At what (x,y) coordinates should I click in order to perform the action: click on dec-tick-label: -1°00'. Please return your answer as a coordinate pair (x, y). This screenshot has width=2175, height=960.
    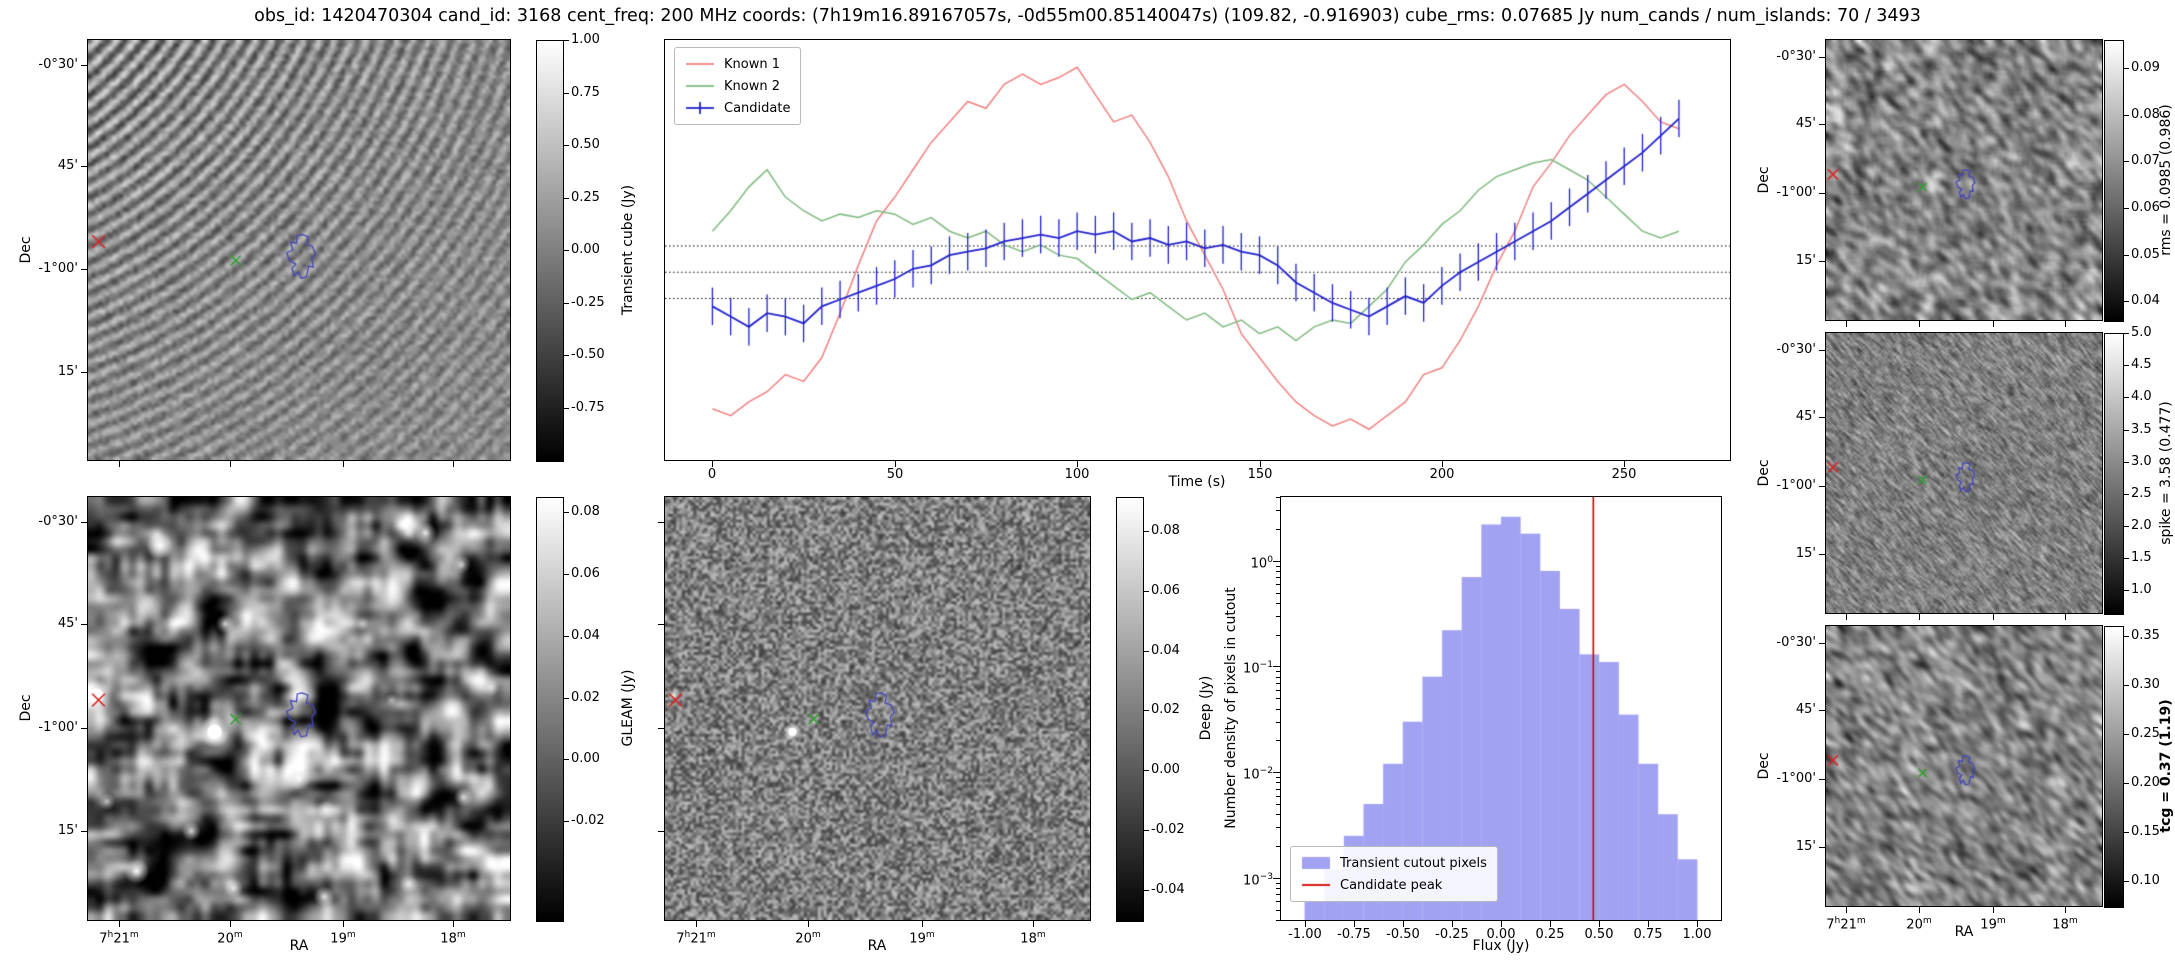
    Looking at the image, I should click on (1796, 778).